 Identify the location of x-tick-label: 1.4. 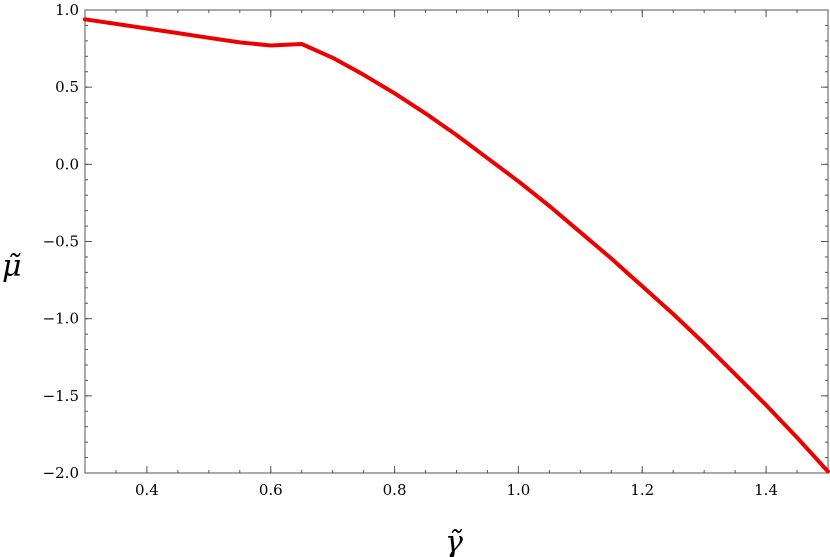
(766, 490).